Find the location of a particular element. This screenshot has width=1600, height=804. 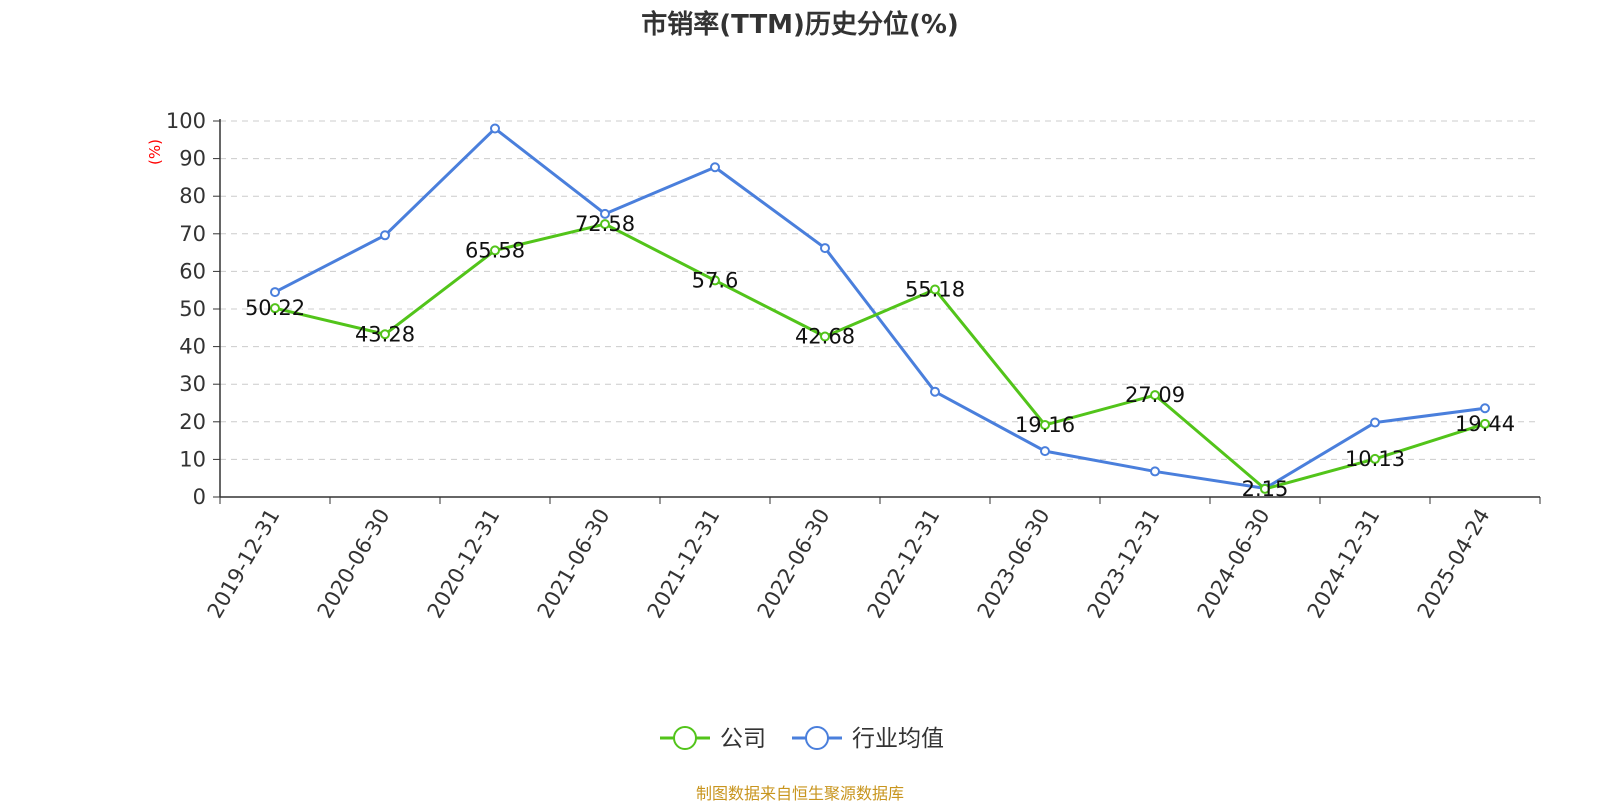

y-tick-label: 40 is located at coordinates (192, 347).